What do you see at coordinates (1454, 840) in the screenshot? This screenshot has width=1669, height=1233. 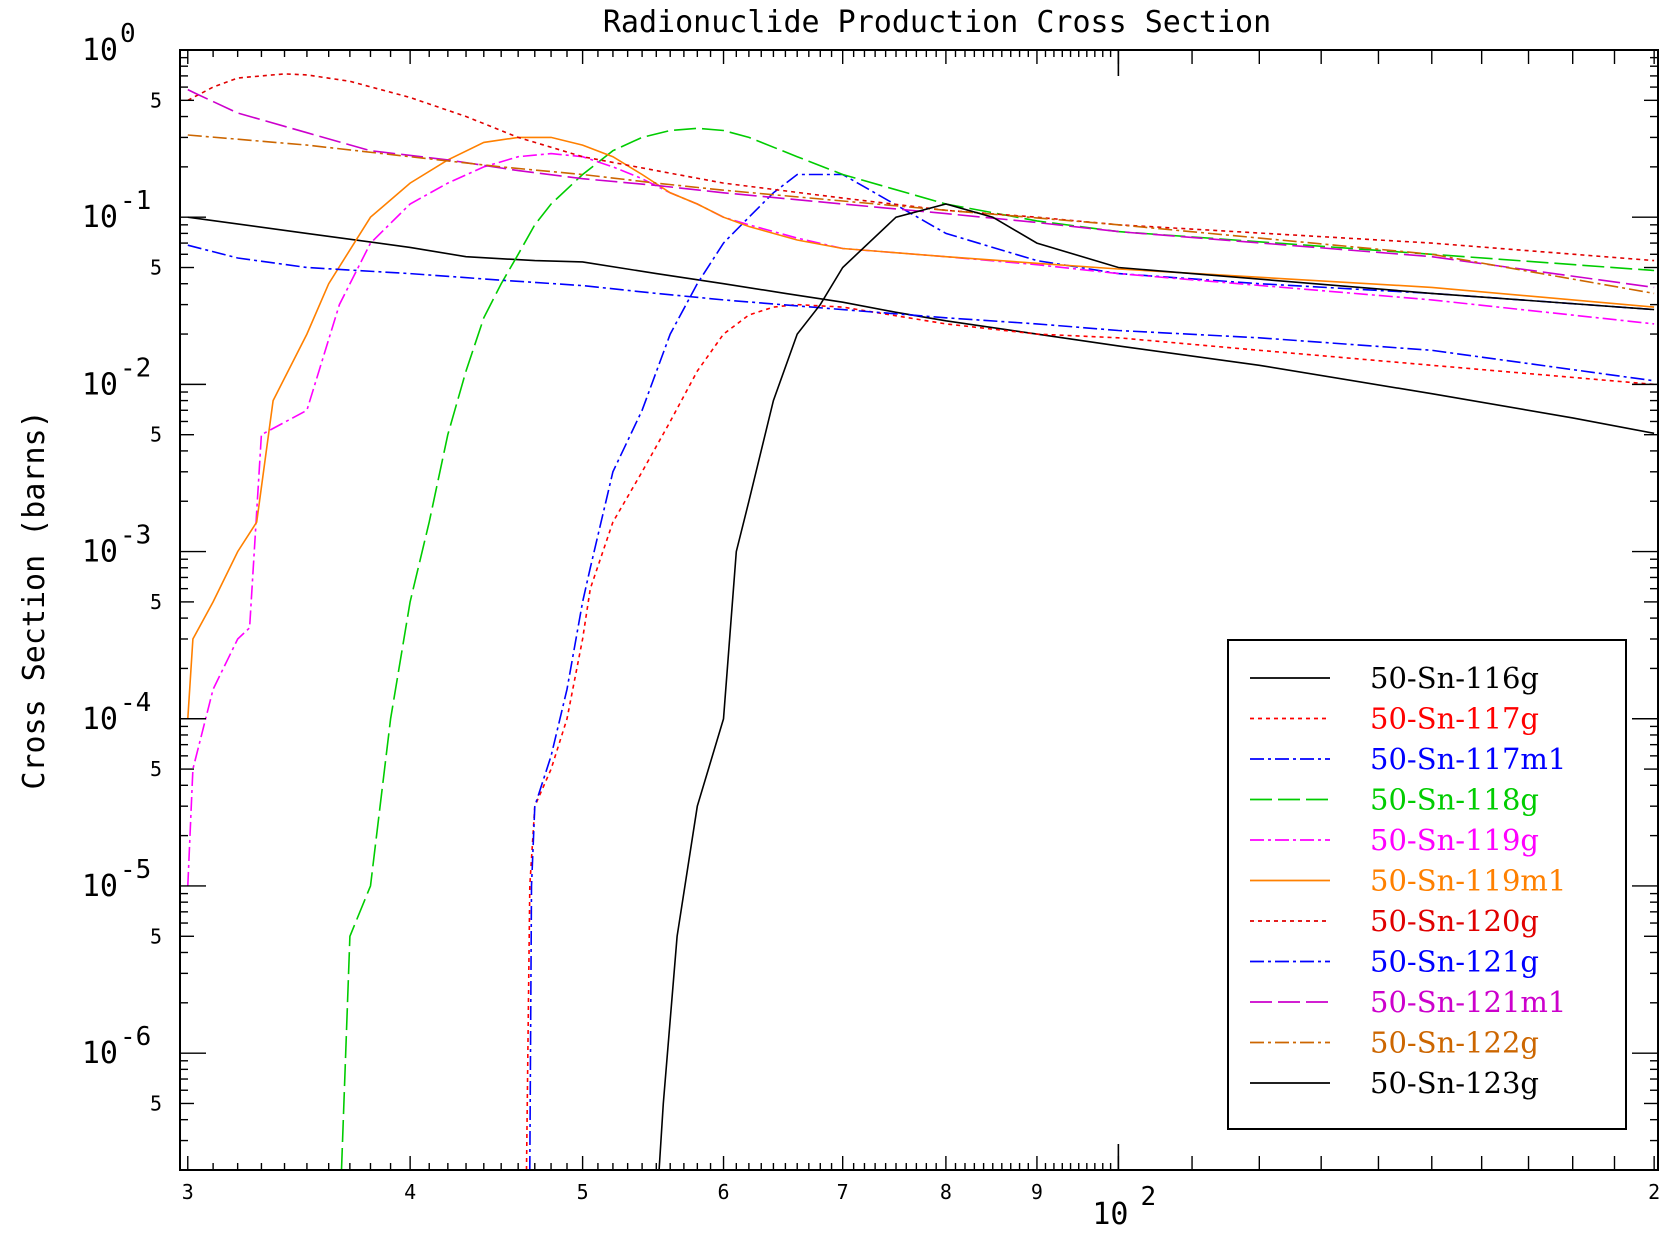 I see `legend-label: 50-Sn-119g` at bounding box center [1454, 840].